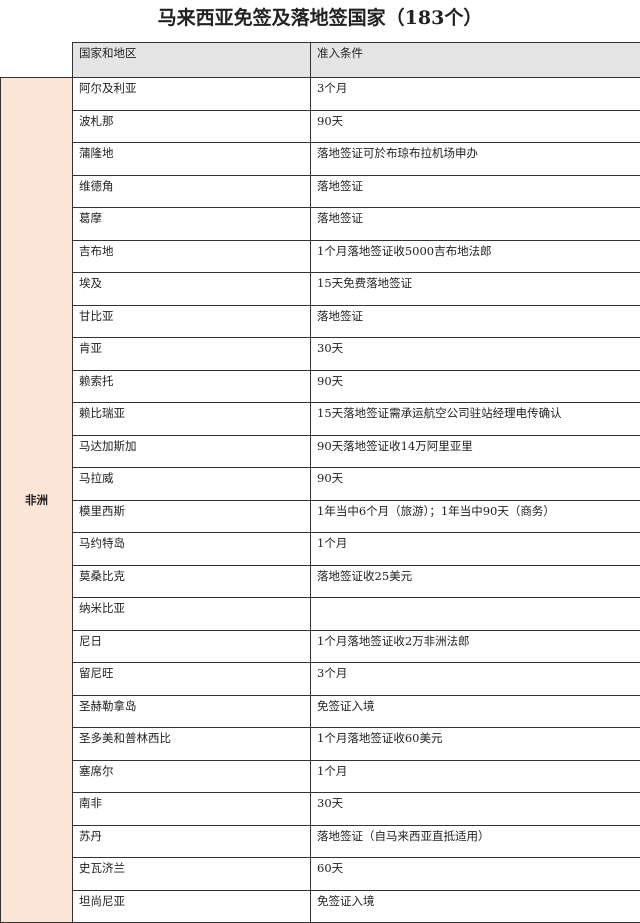 The height and width of the screenshot is (923, 640). What do you see at coordinates (475, 159) in the screenshot?
I see `condition-cell: 落地签证可於布琼布拉机场申办` at bounding box center [475, 159].